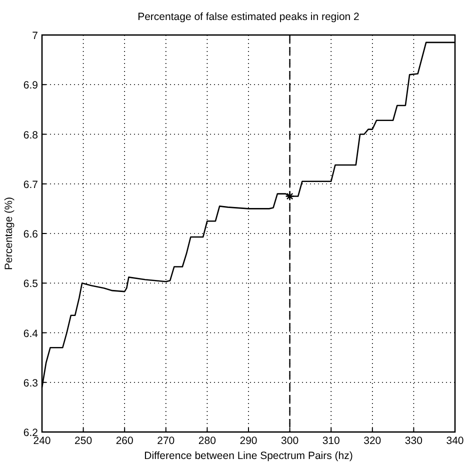 This screenshot has height=465, width=465. Describe the element at coordinates (30, 234) in the screenshot. I see `y-tick-label: 6.6` at that location.